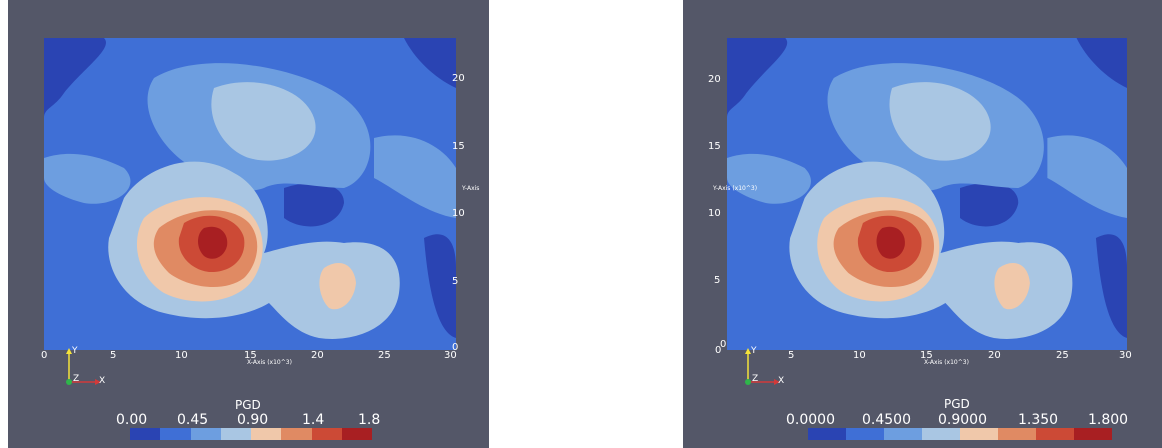 The image size is (1162, 448). What do you see at coordinates (810, 420) in the screenshot?
I see `legend-tick-label: 0.0000` at bounding box center [810, 420].